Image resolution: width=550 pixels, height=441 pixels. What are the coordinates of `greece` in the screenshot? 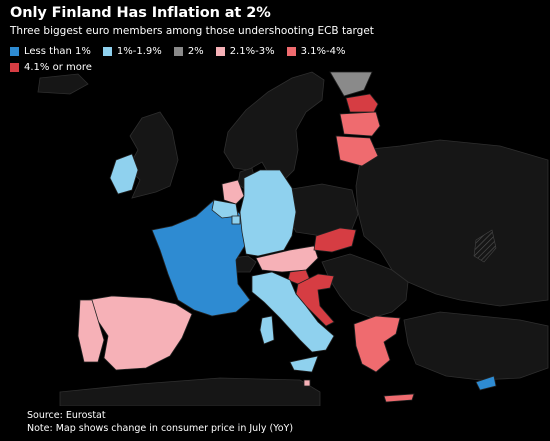 It's located at (377, 344).